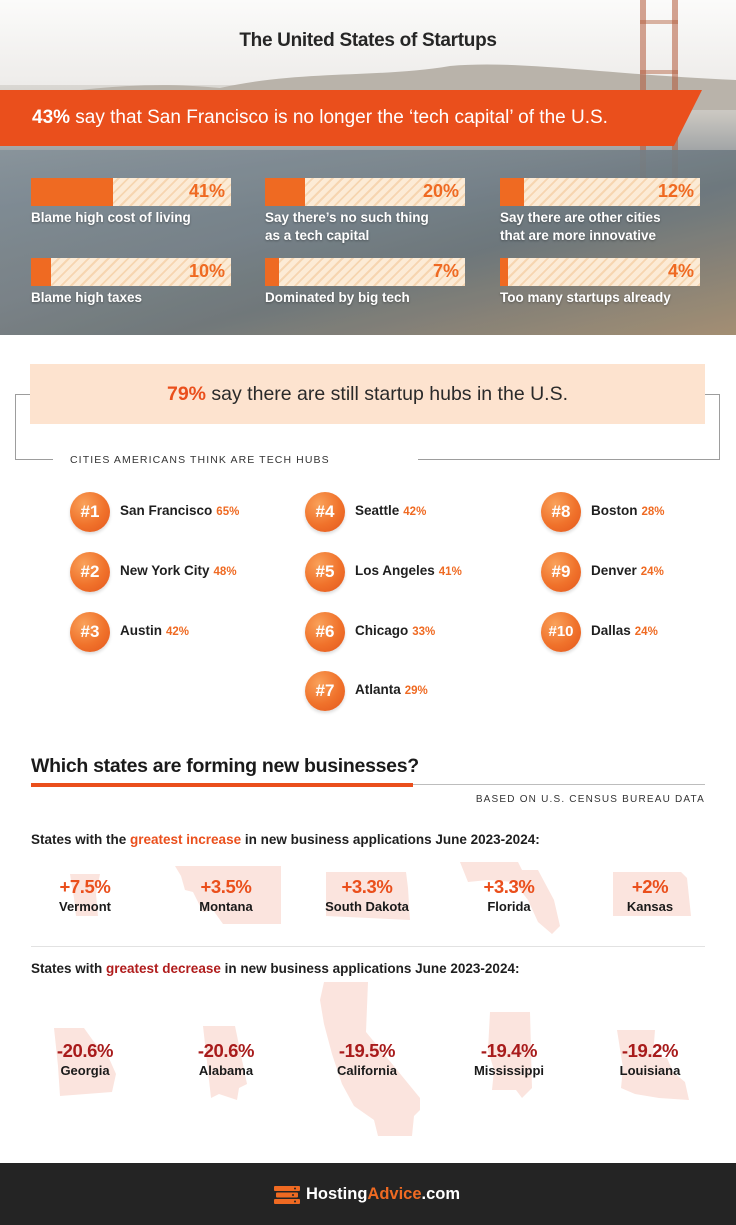  What do you see at coordinates (680, 271) in the screenshot?
I see `reason-pct: 4%` at bounding box center [680, 271].